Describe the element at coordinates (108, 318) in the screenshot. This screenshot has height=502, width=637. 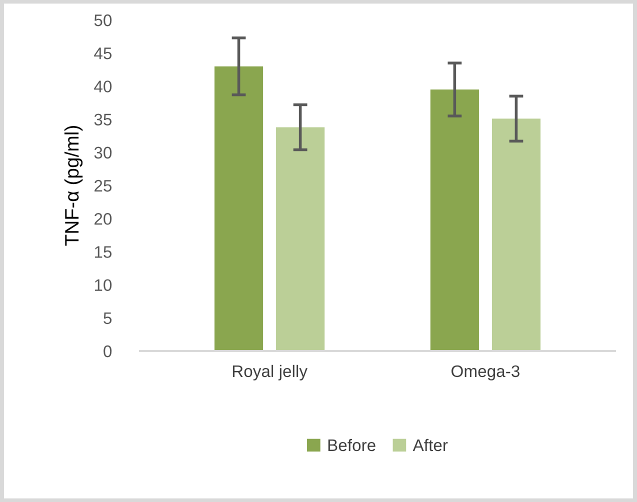
I see `y-tick-label: 5` at that location.